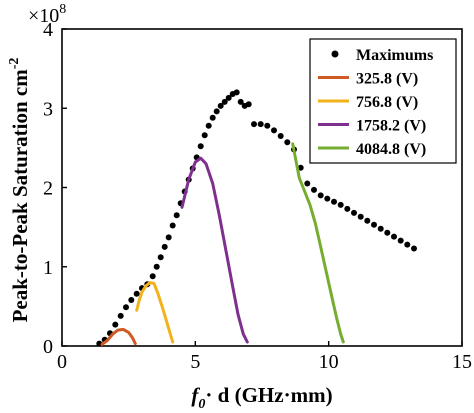  I want to click on y-tick-label: 3, so click(48, 109).